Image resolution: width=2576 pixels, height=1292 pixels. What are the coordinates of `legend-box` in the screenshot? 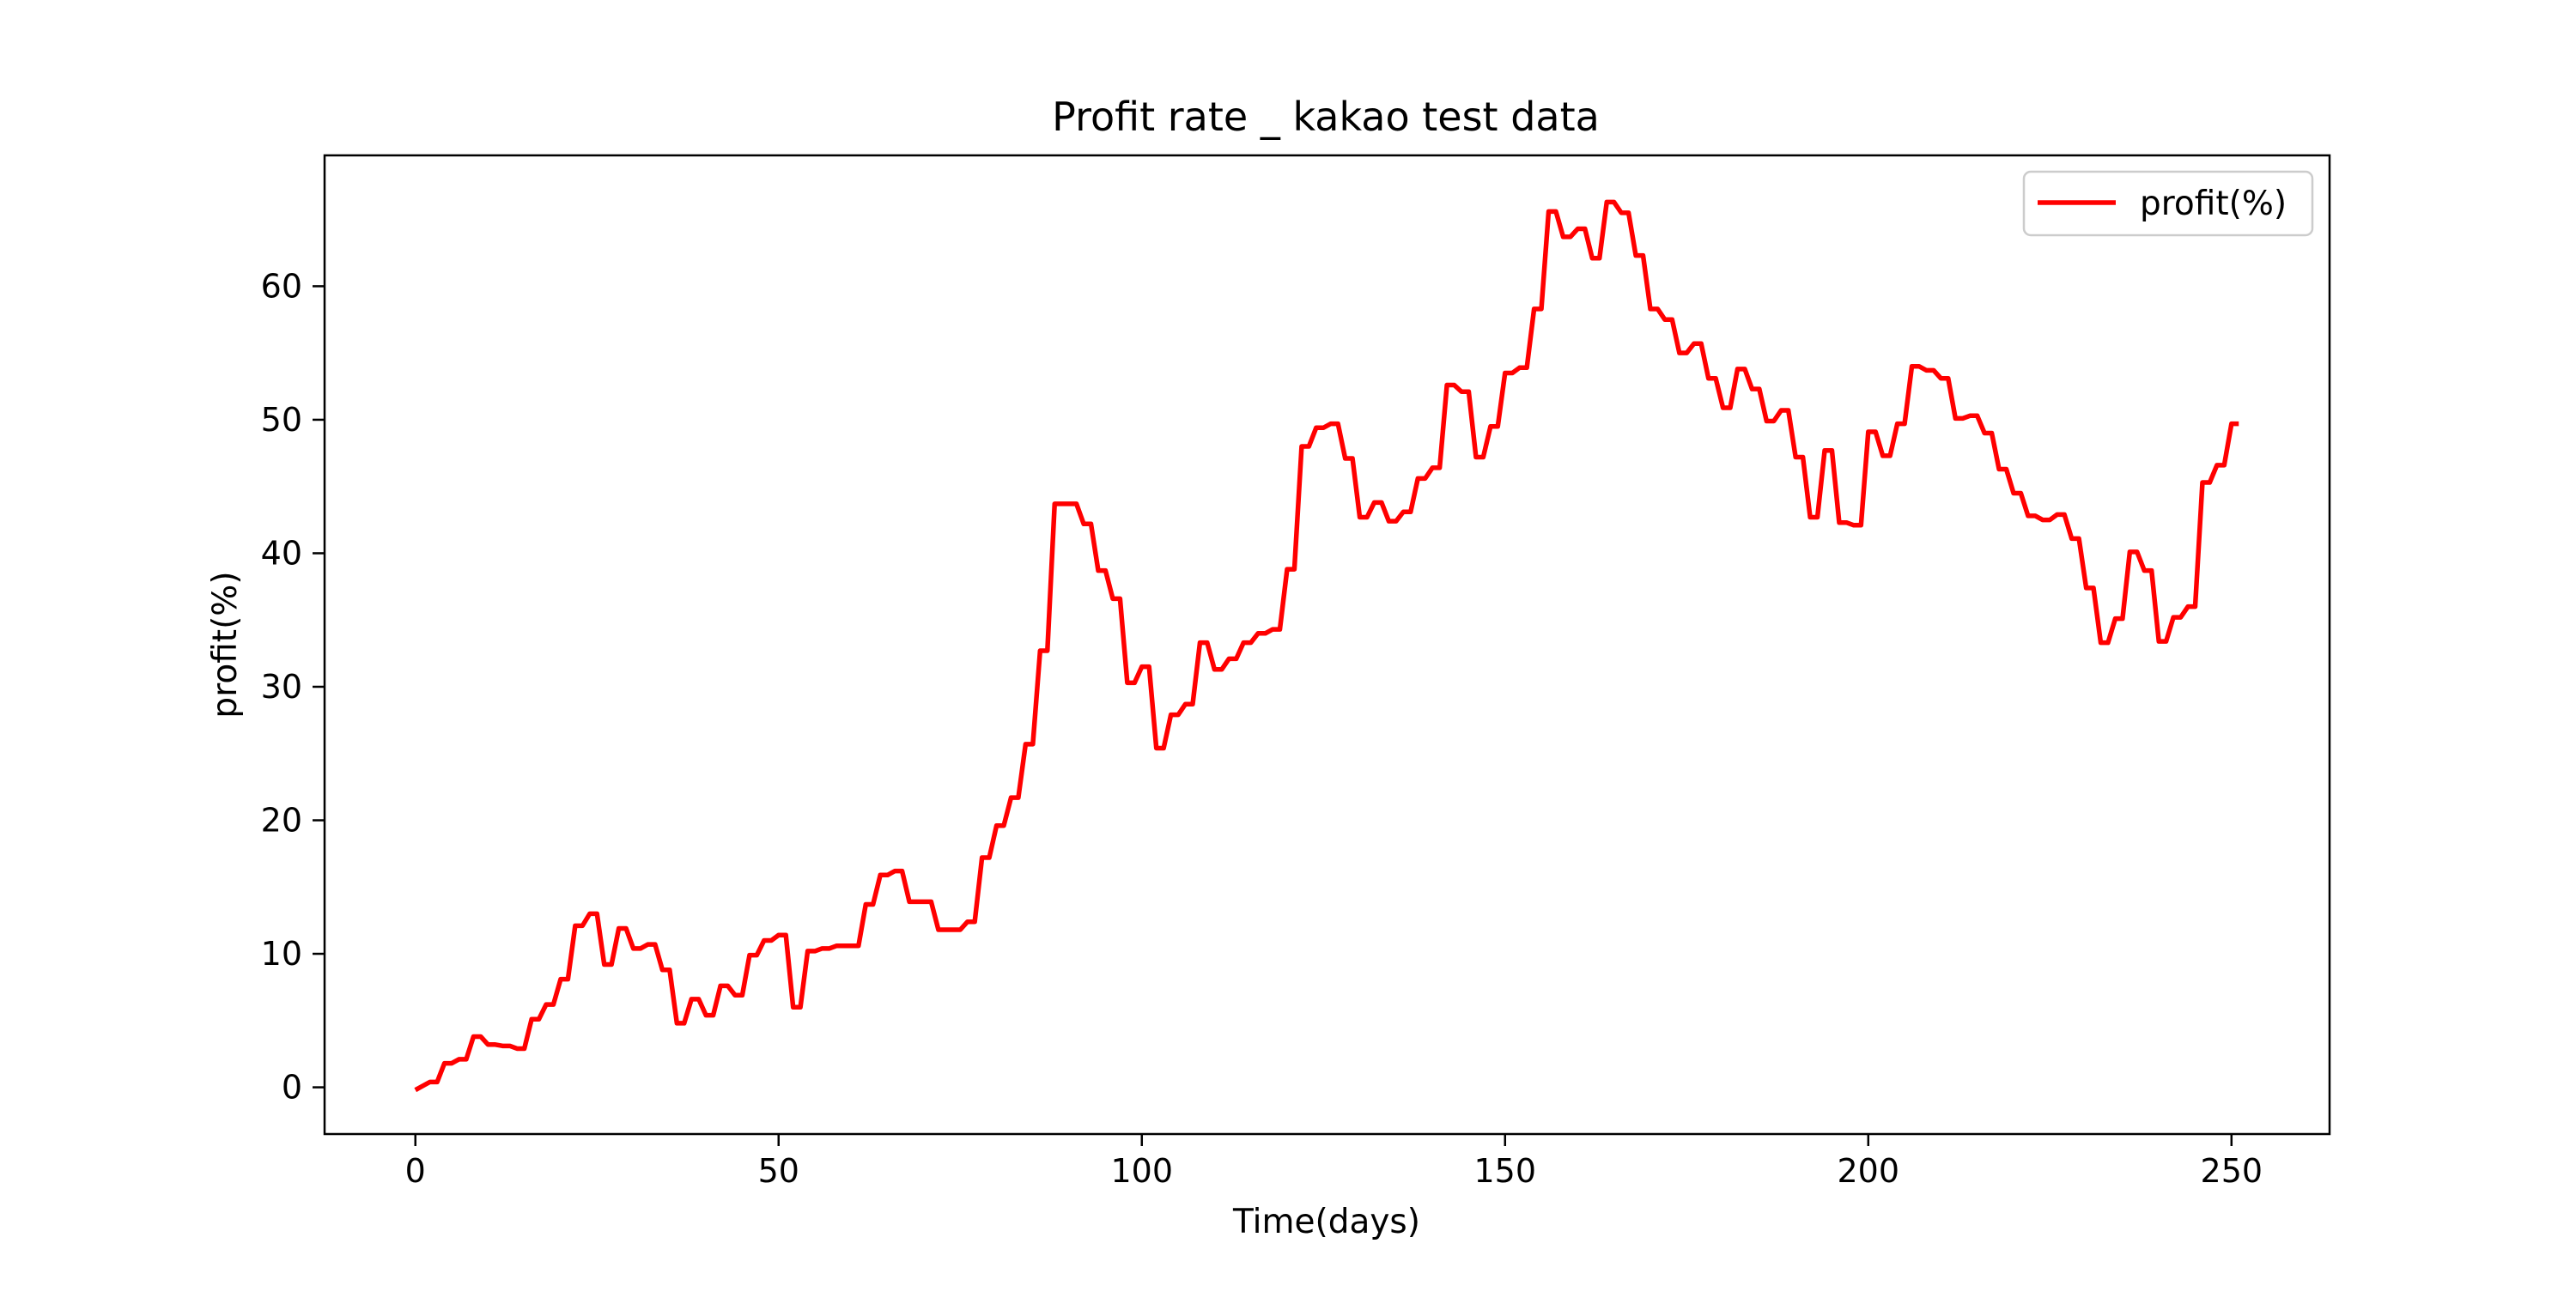 It's located at (2168, 203).